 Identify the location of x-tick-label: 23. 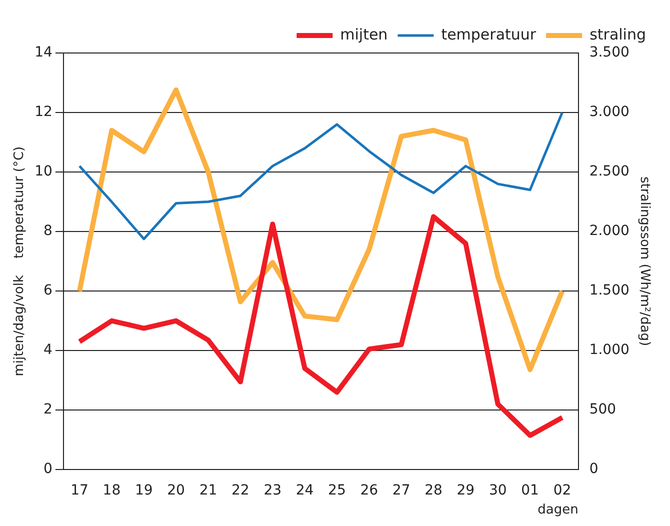
(273, 490).